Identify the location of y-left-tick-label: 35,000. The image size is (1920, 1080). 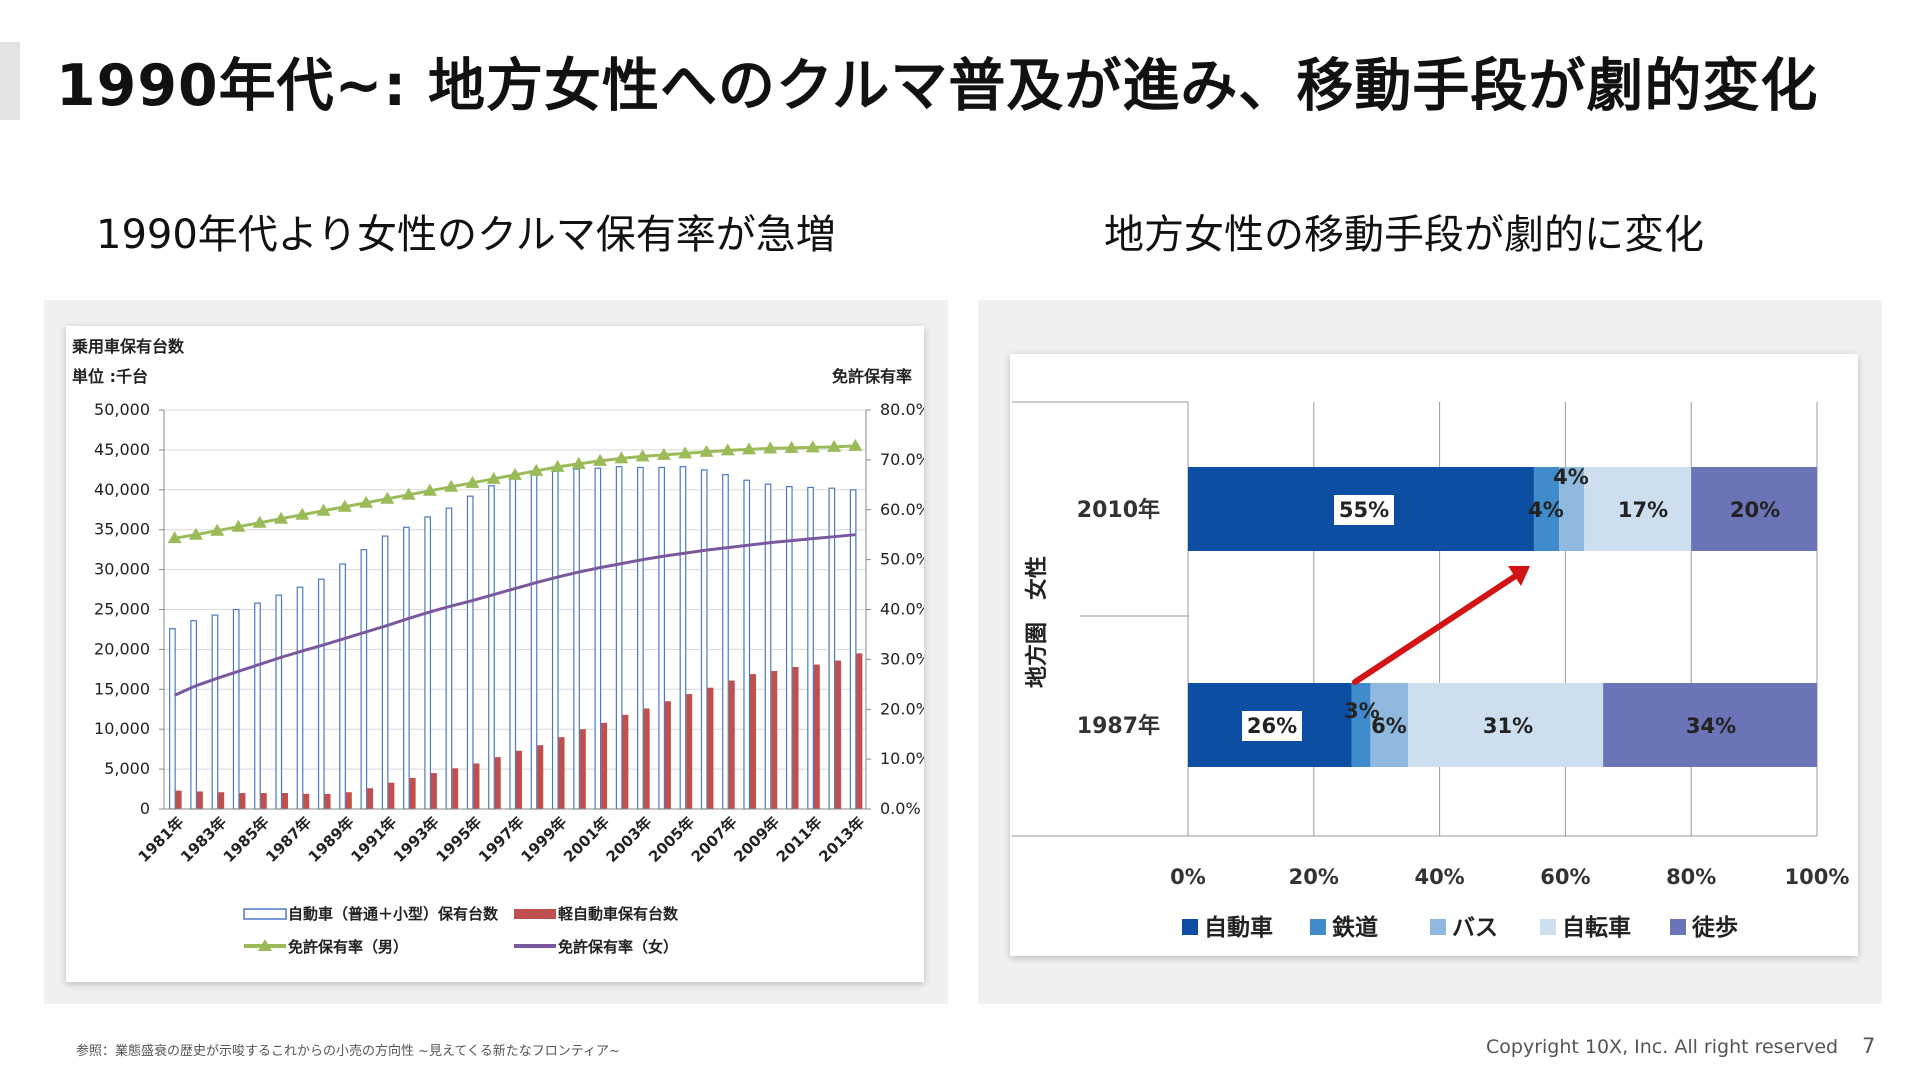
(122, 529).